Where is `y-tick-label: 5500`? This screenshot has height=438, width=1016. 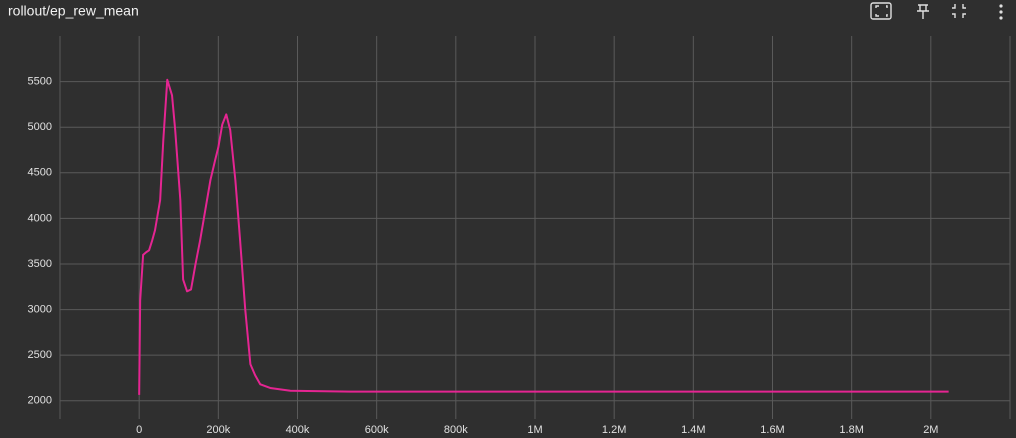 y-tick-label: 5500 is located at coordinates (40, 82).